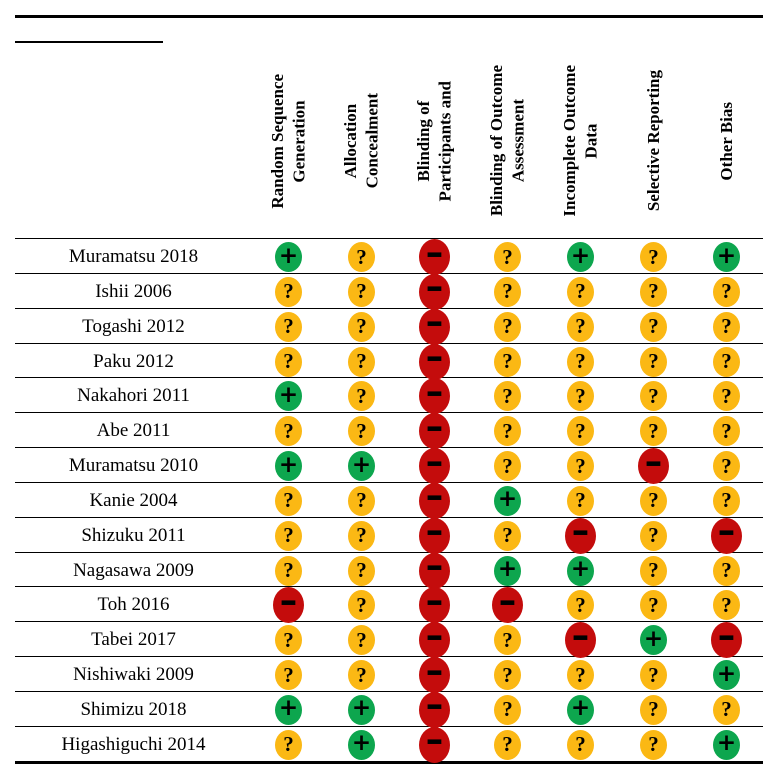 The image size is (777, 778). Describe the element at coordinates (434, 141) in the screenshot. I see `column-header: Blinding of Participants and` at that location.